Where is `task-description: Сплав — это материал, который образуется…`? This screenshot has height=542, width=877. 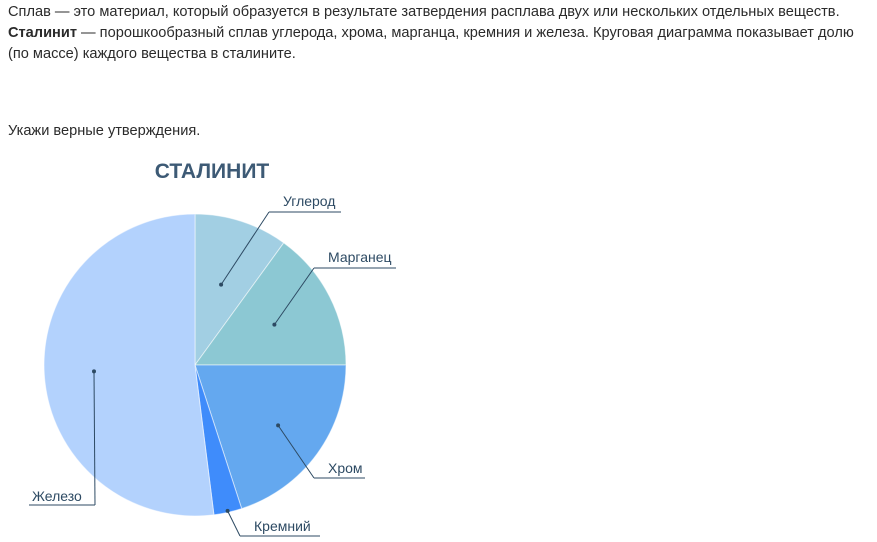
task-description: Сплав — это материал, который образуется… is located at coordinates (441, 33).